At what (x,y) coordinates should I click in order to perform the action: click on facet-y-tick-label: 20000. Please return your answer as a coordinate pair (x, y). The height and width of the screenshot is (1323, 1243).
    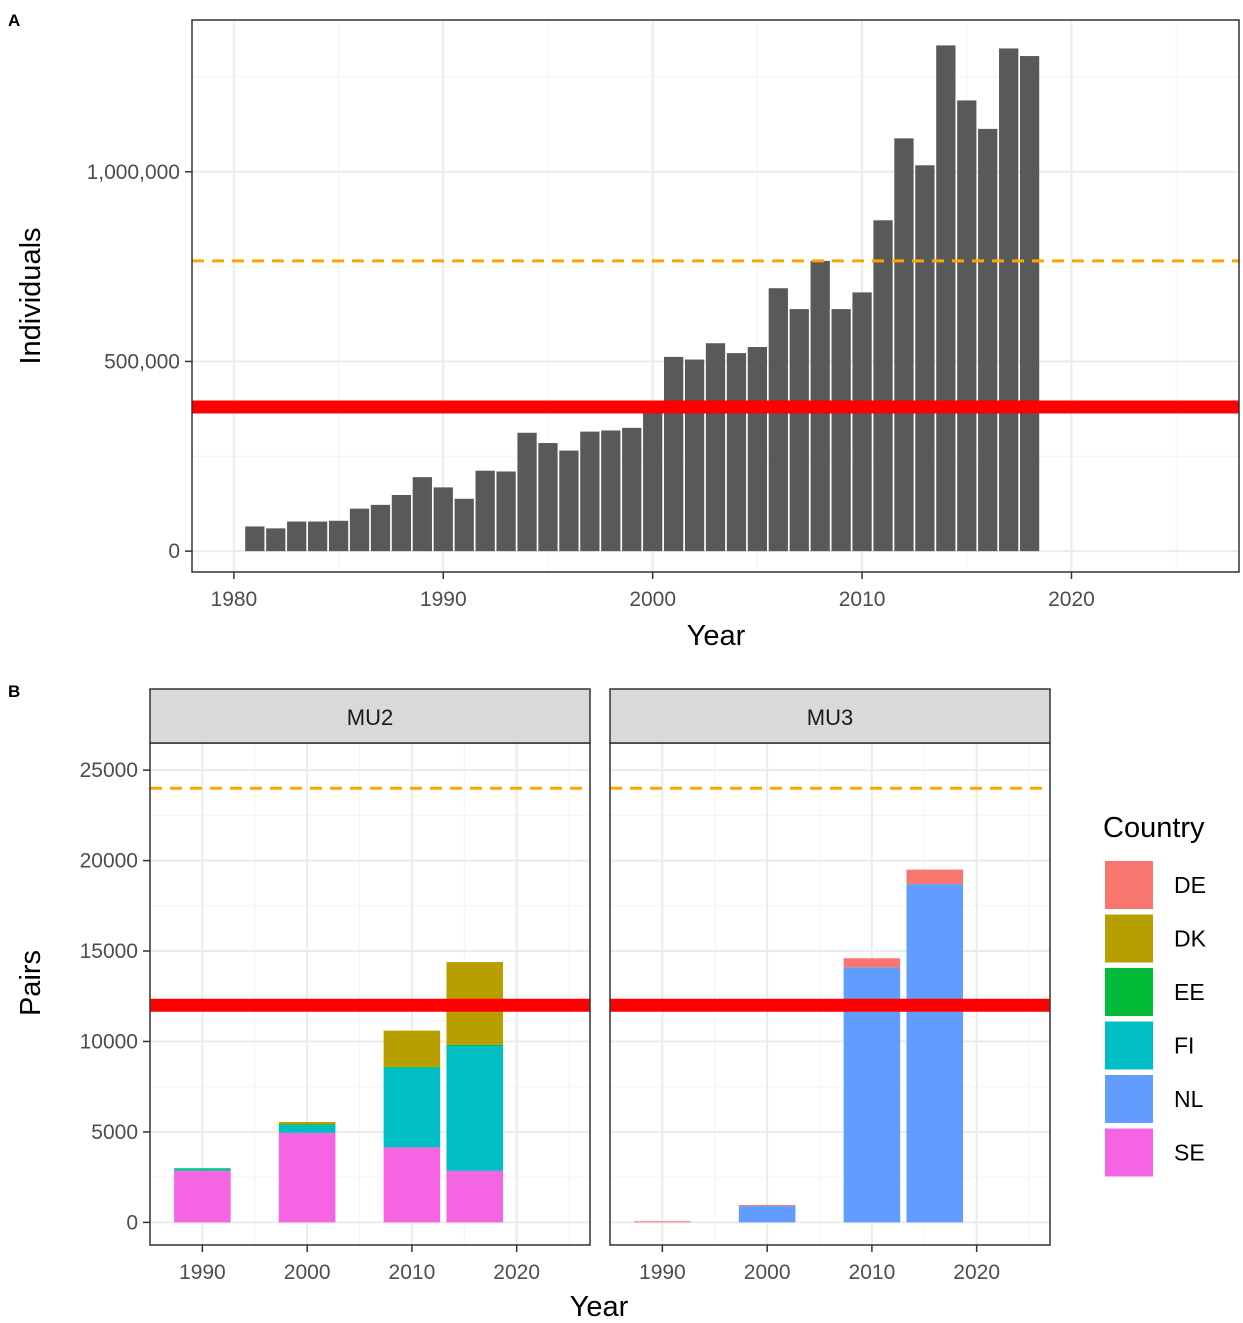
    Looking at the image, I should click on (109, 861).